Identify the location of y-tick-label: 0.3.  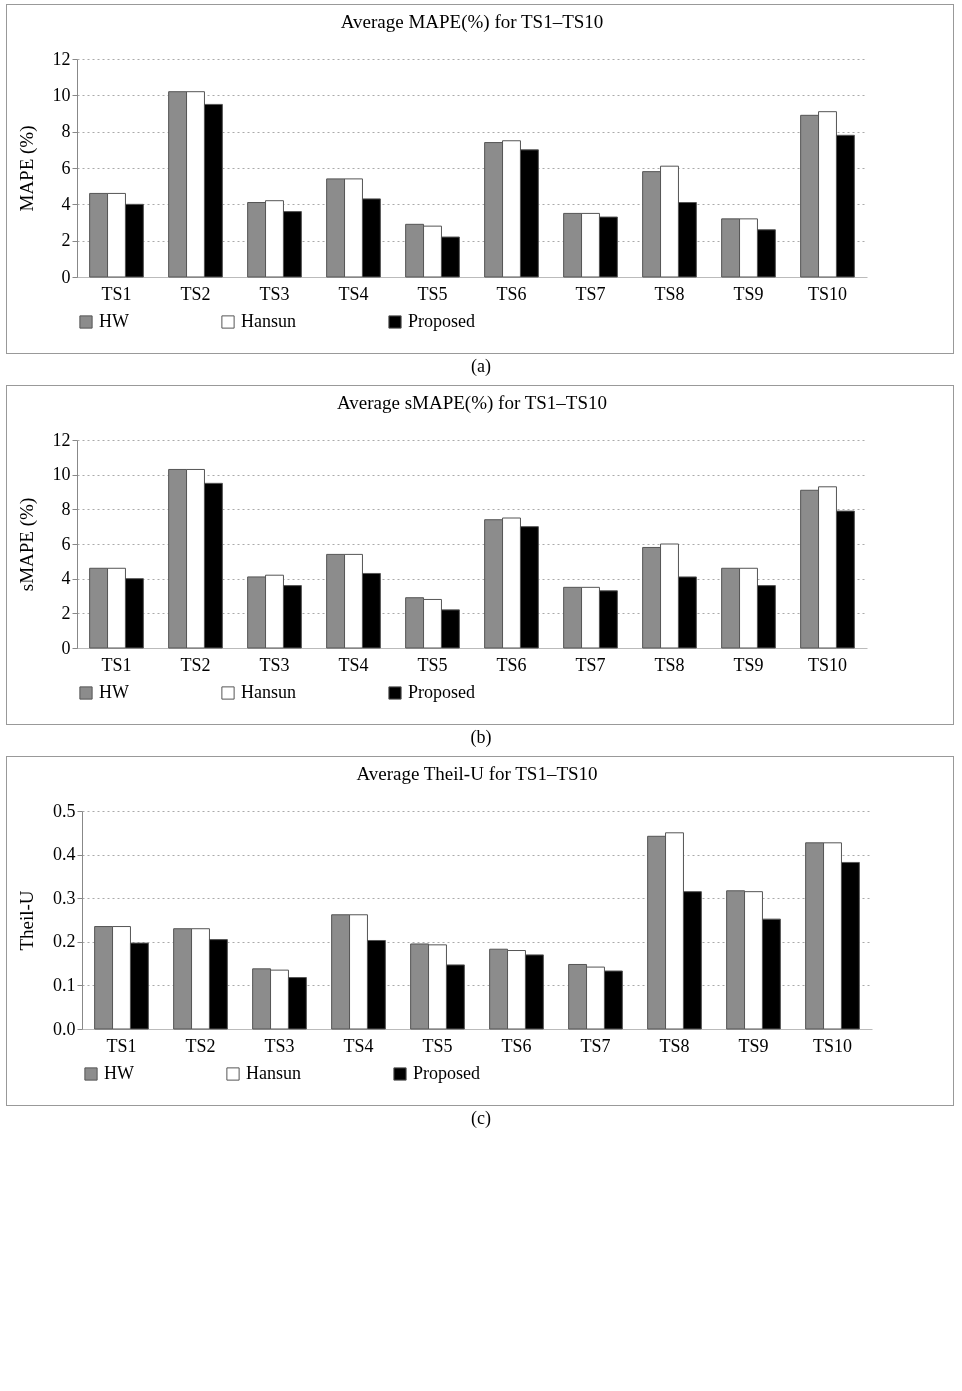
(64, 897).